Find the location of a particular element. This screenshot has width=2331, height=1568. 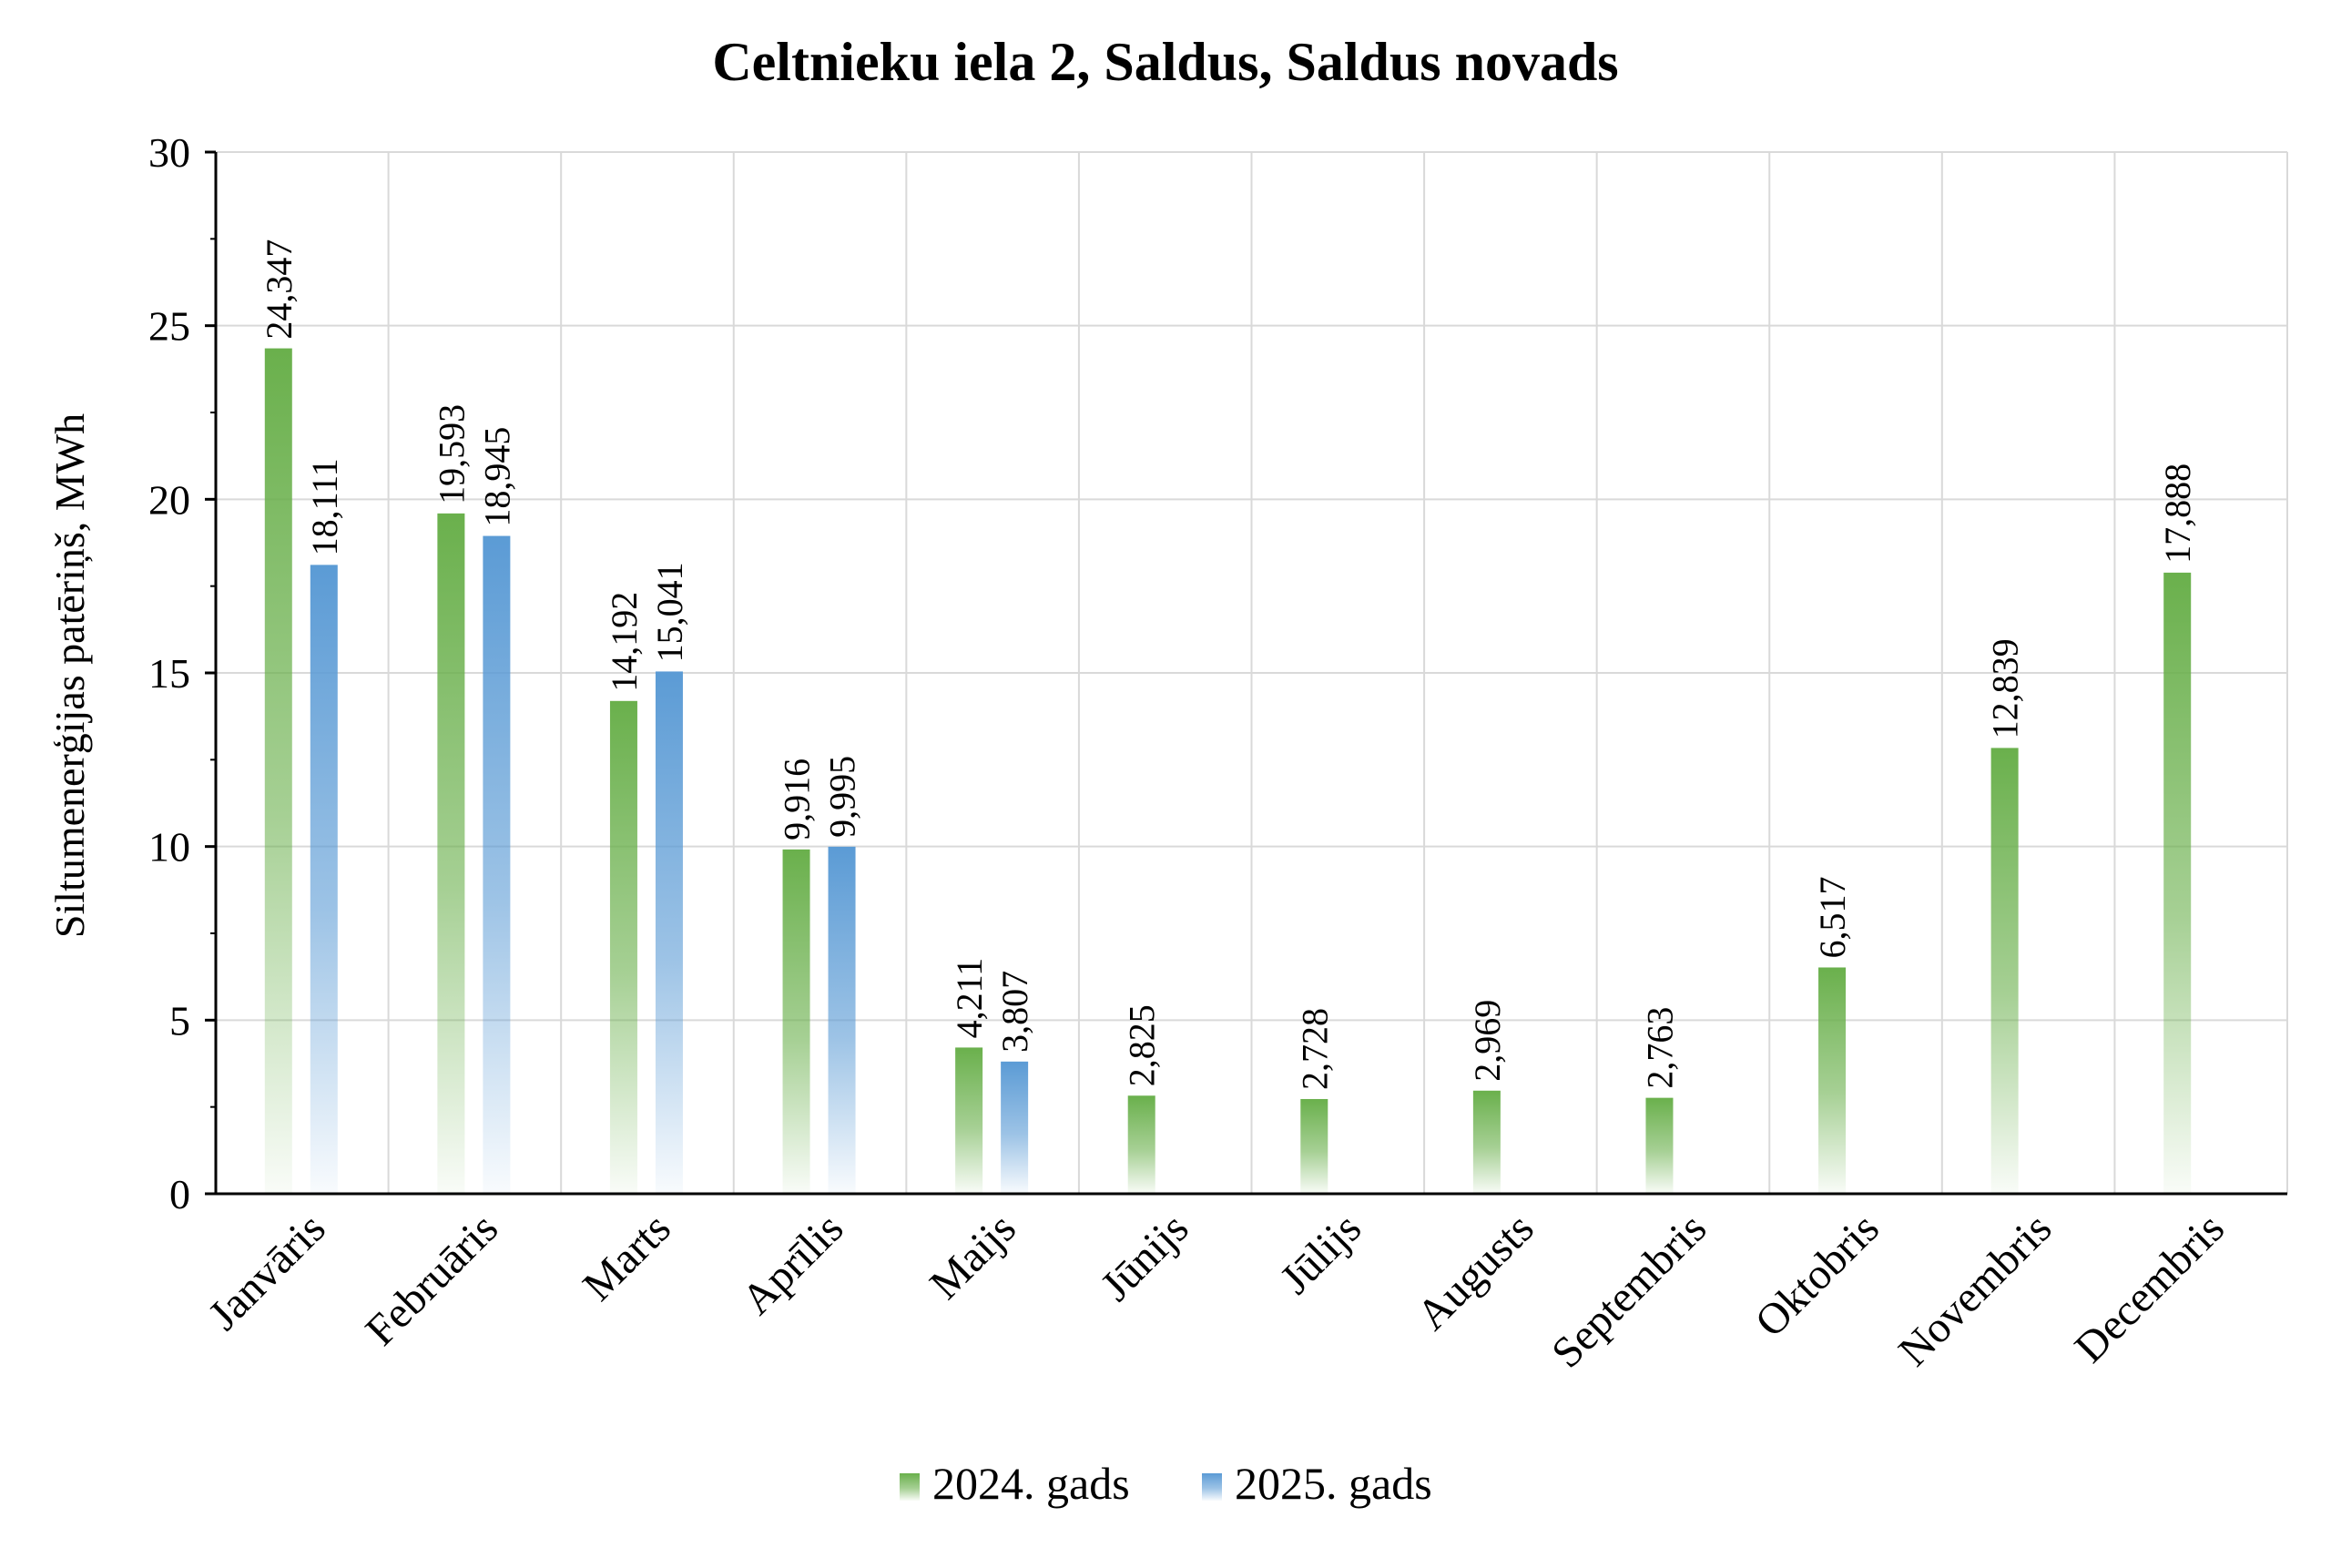

data-label: 2,969 is located at coordinates (1487, 1041).